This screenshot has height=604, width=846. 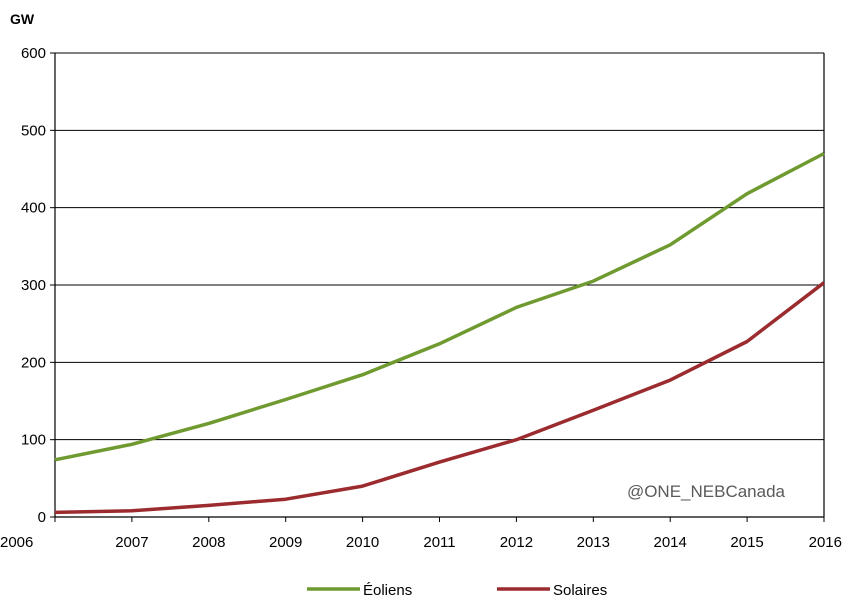 I want to click on x-tick-label: 2012, so click(x=516, y=542).